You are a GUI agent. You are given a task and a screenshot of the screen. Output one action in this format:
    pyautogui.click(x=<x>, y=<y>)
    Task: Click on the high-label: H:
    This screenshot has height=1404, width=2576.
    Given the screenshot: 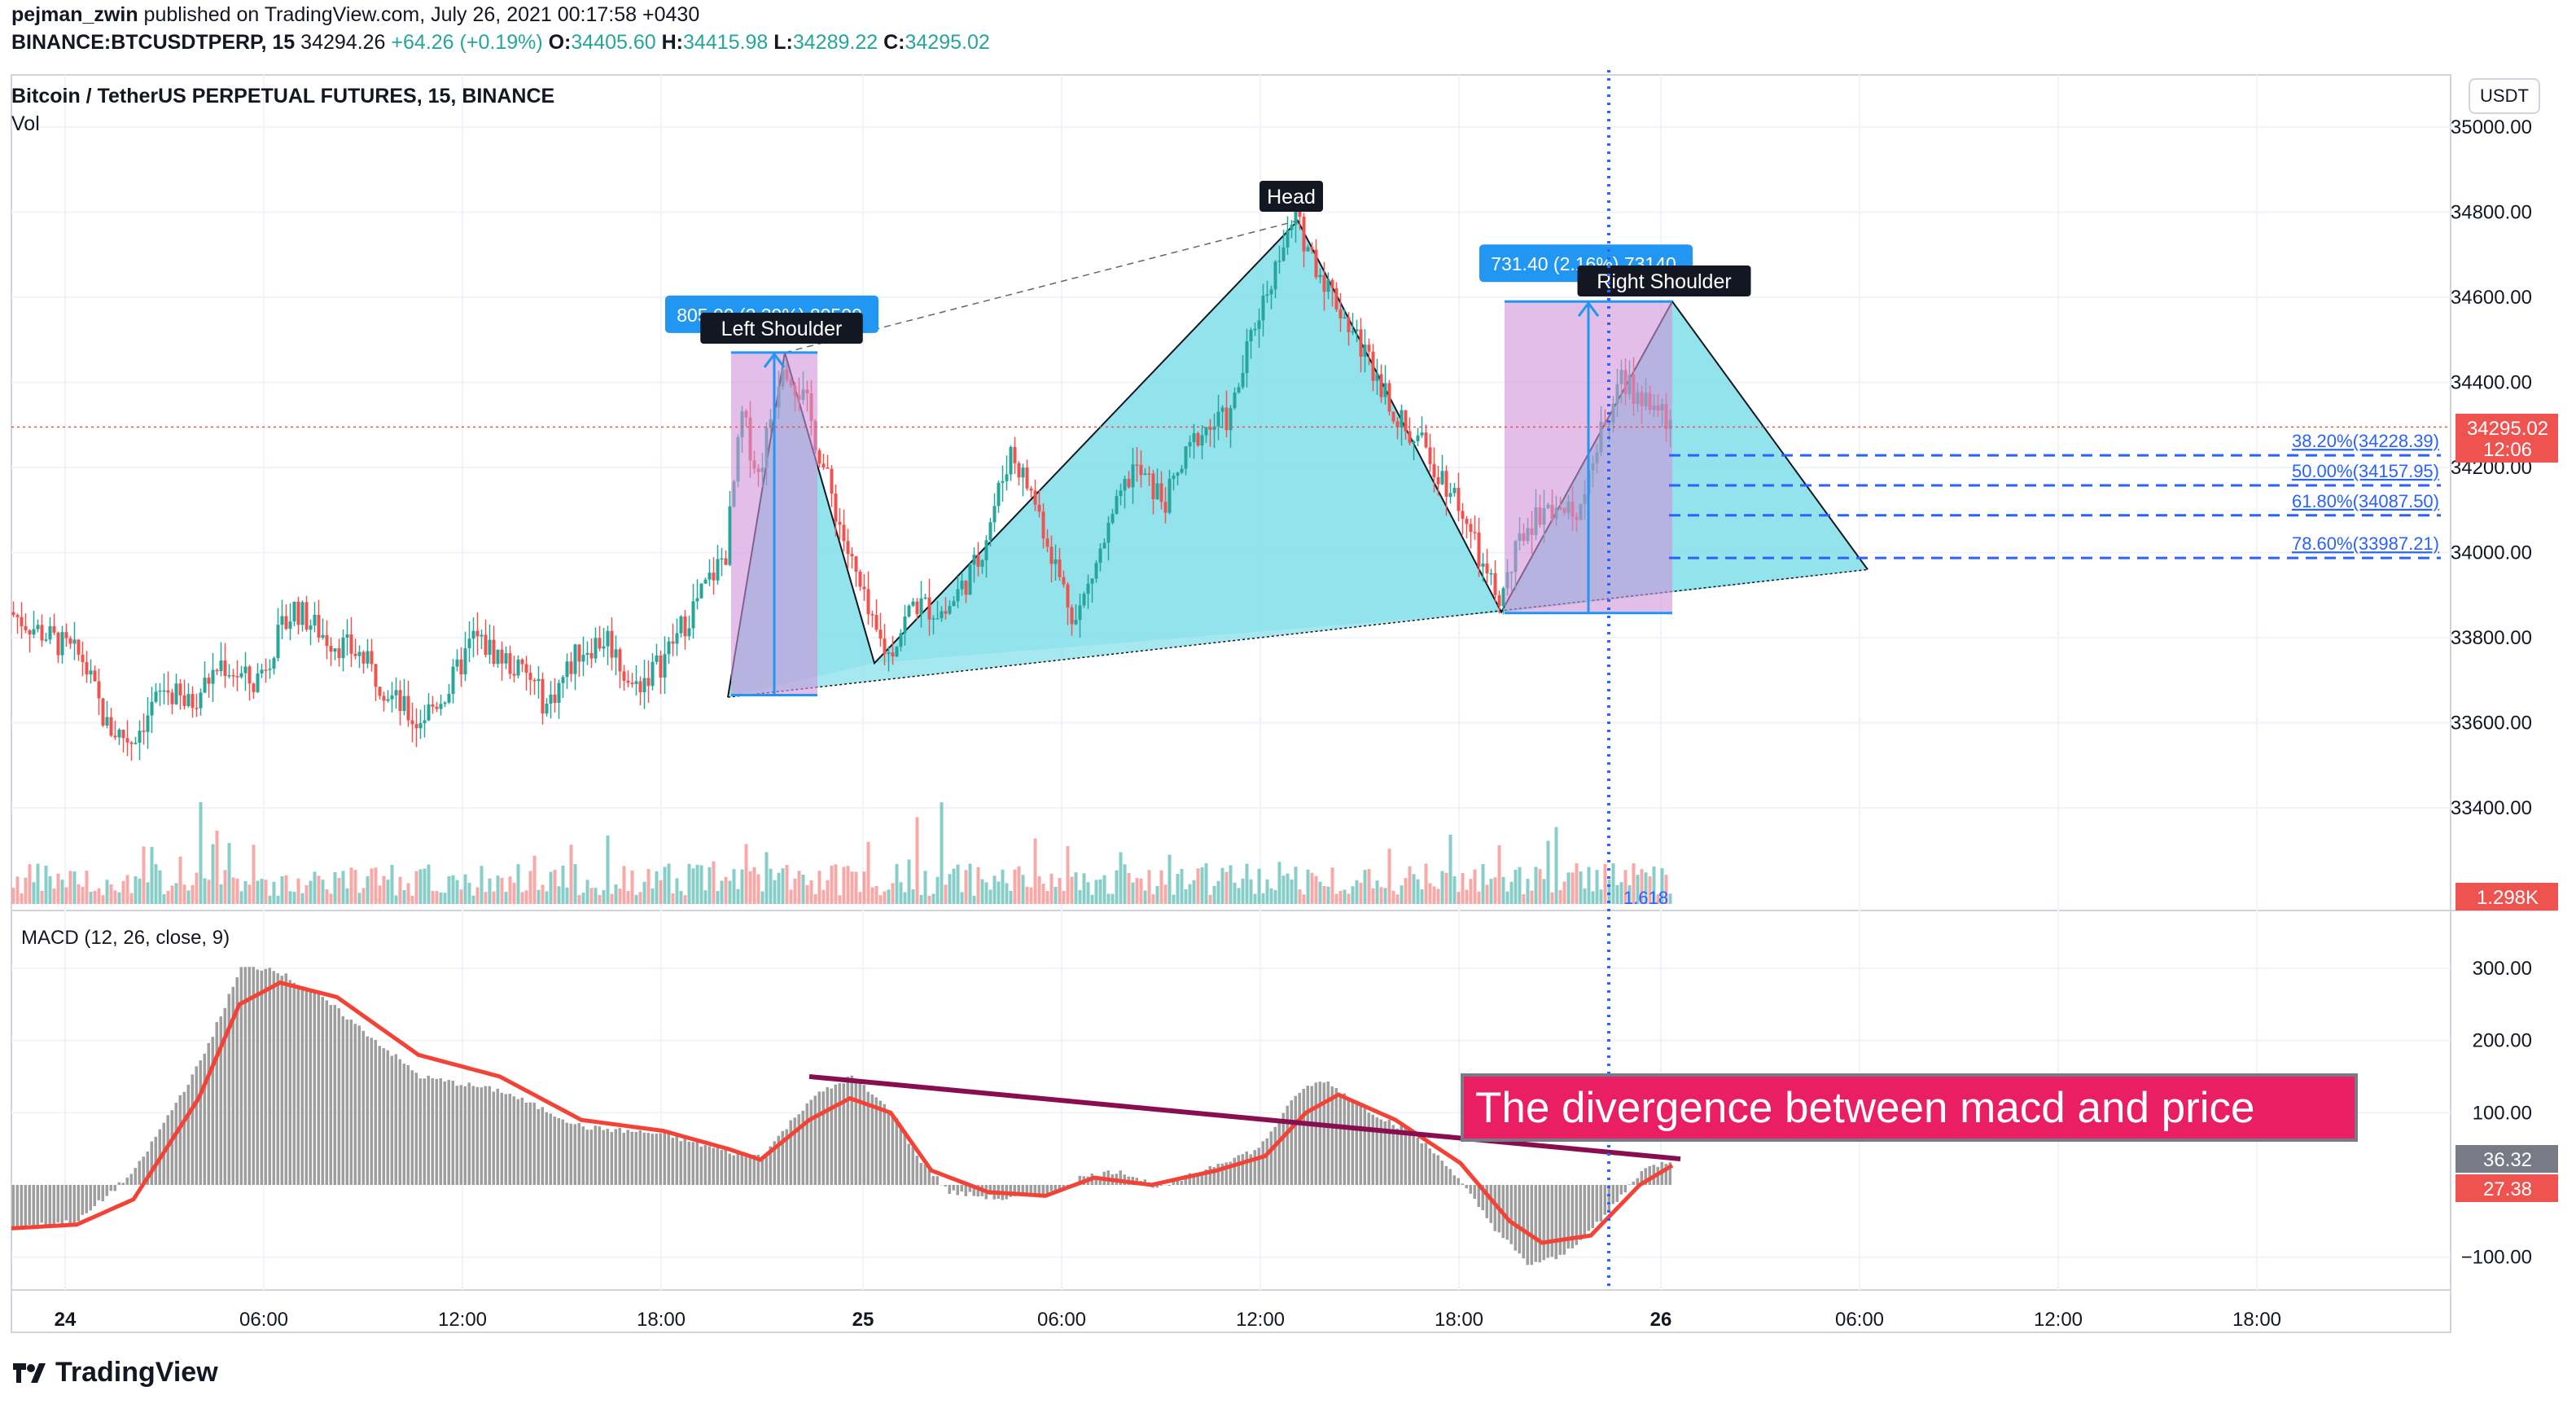 What is the action you would take?
    pyautogui.click(x=672, y=42)
    